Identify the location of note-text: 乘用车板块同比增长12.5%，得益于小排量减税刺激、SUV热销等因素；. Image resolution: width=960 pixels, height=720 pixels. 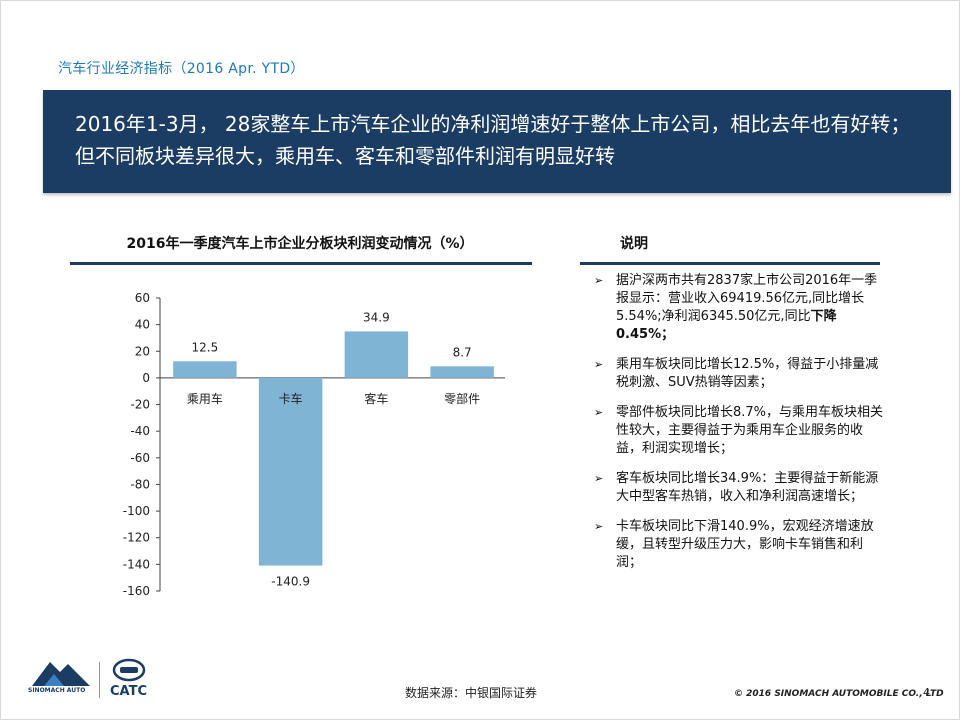
(747, 373).